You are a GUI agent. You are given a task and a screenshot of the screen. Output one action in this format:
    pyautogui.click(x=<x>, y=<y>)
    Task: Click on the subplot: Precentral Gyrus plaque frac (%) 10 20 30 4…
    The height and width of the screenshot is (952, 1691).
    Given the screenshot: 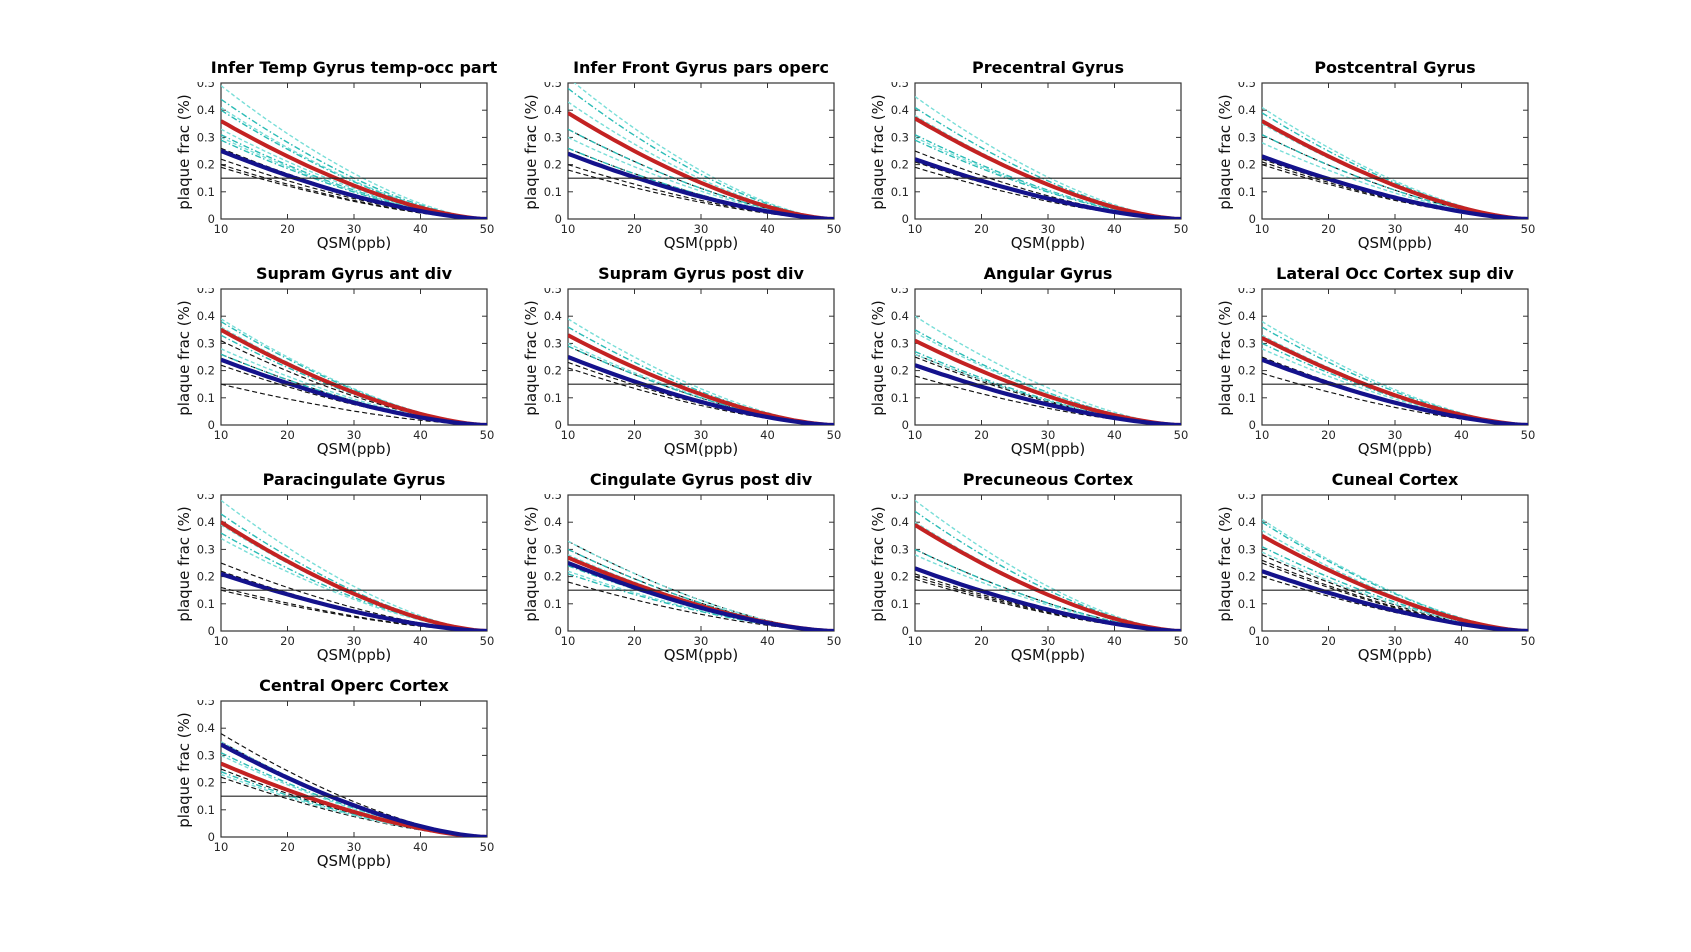 What is the action you would take?
    pyautogui.click(x=1026, y=151)
    